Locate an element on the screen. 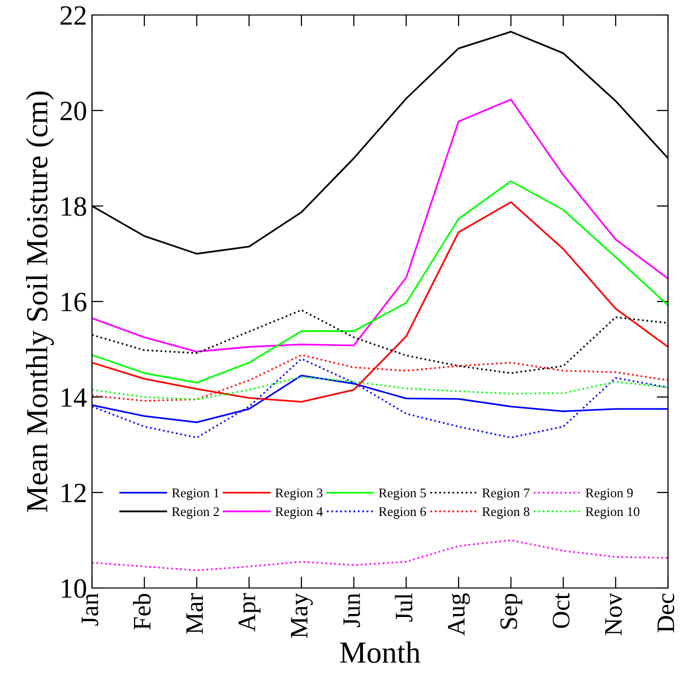 This screenshot has width=680, height=686. y-axis-title: Mean Monthly Soil Moisture (cm) is located at coordinates (40, 302).